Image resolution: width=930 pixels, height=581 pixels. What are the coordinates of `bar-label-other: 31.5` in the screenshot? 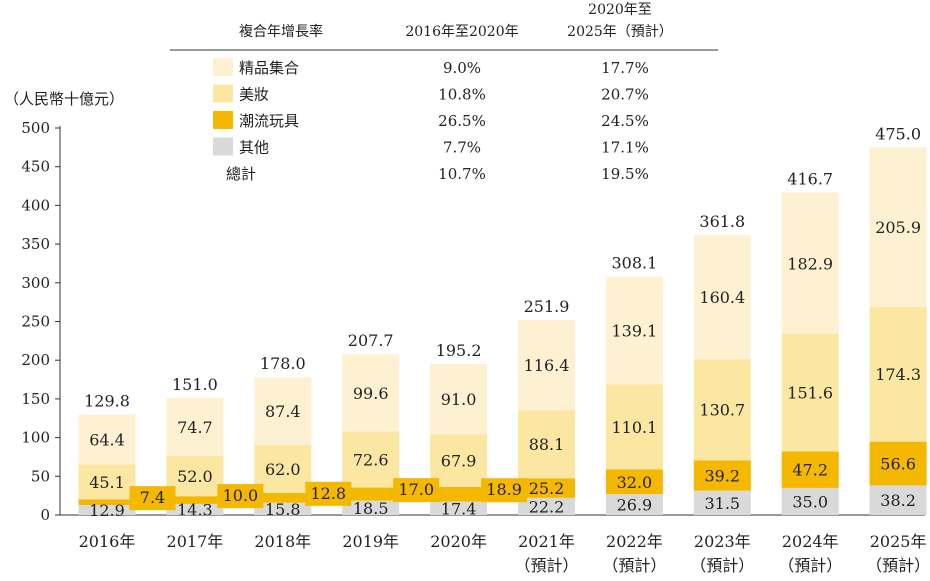 It's located at (722, 503).